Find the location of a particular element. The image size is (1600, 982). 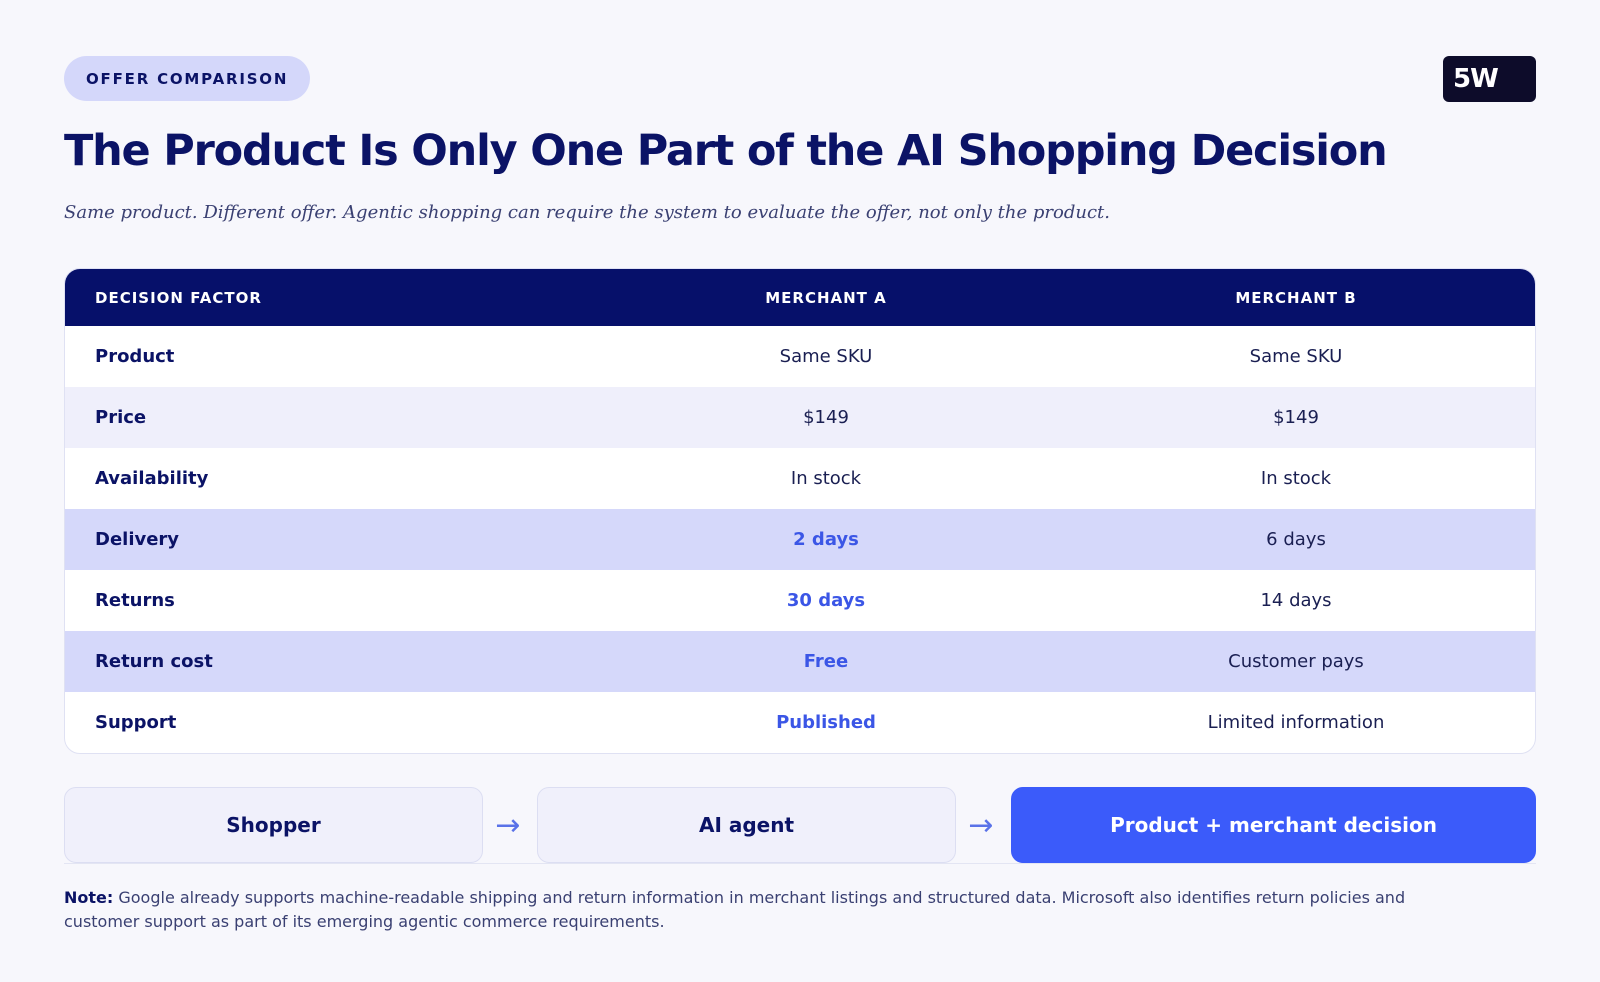

category-badge: OFFER COMPARISON is located at coordinates (187, 78).